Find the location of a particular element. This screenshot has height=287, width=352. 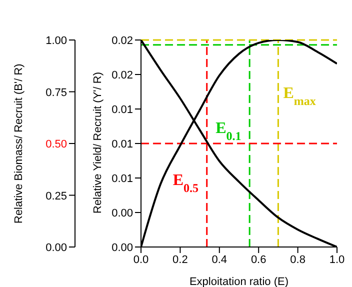

ref-line-label: E$_{max}$ is located at coordinates (299, 96).